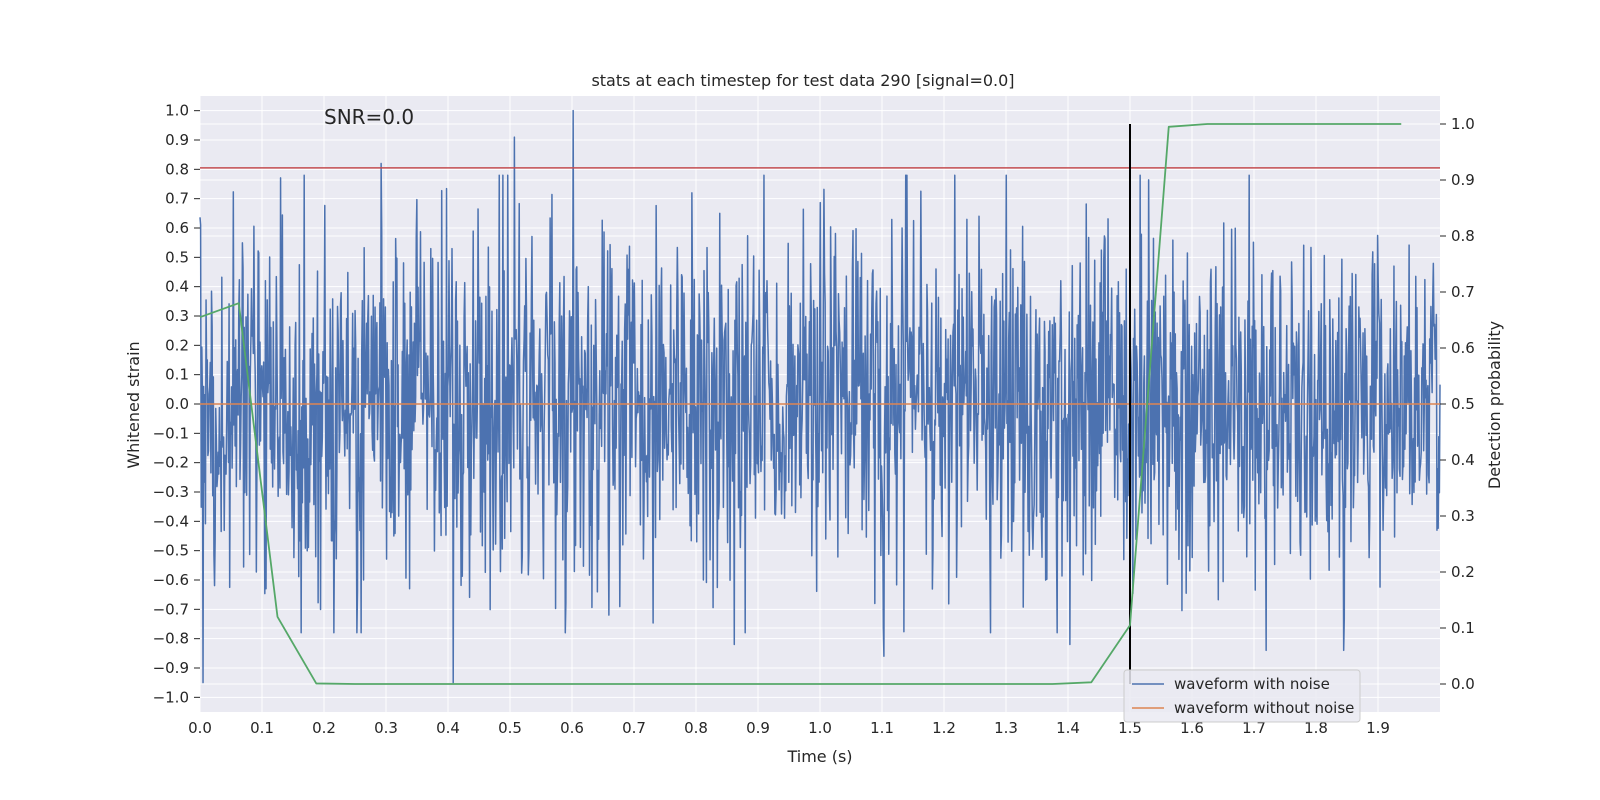 The width and height of the screenshot is (1600, 800). I want to click on x-tick-label: 0.0, so click(200, 728).